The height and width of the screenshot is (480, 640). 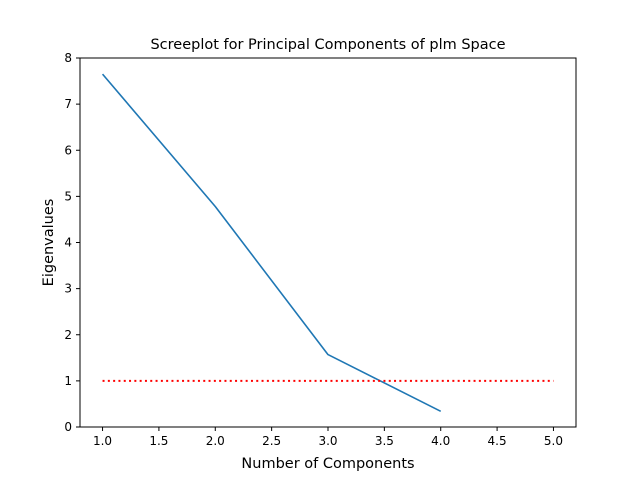 What do you see at coordinates (68, 289) in the screenshot?
I see `y-tick-label: 3` at bounding box center [68, 289].